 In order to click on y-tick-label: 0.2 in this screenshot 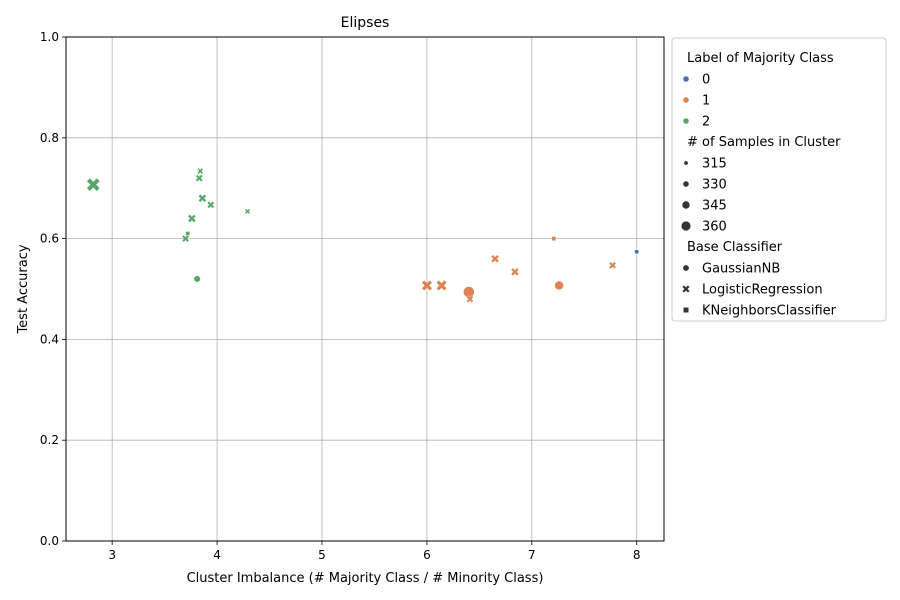, I will do `click(49, 440)`.